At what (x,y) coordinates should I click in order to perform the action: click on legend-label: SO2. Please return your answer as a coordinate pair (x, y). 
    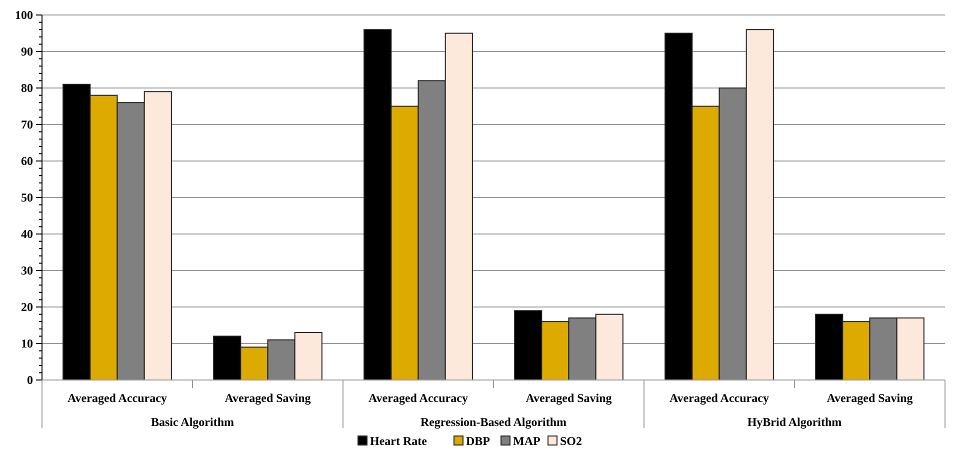
    Looking at the image, I should click on (571, 441).